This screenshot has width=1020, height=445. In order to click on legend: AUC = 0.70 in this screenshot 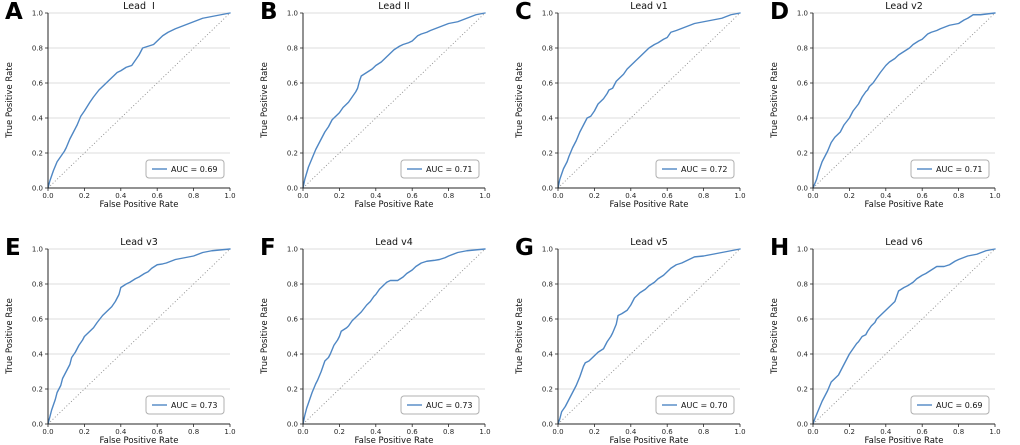, I will do `click(695, 405)`.